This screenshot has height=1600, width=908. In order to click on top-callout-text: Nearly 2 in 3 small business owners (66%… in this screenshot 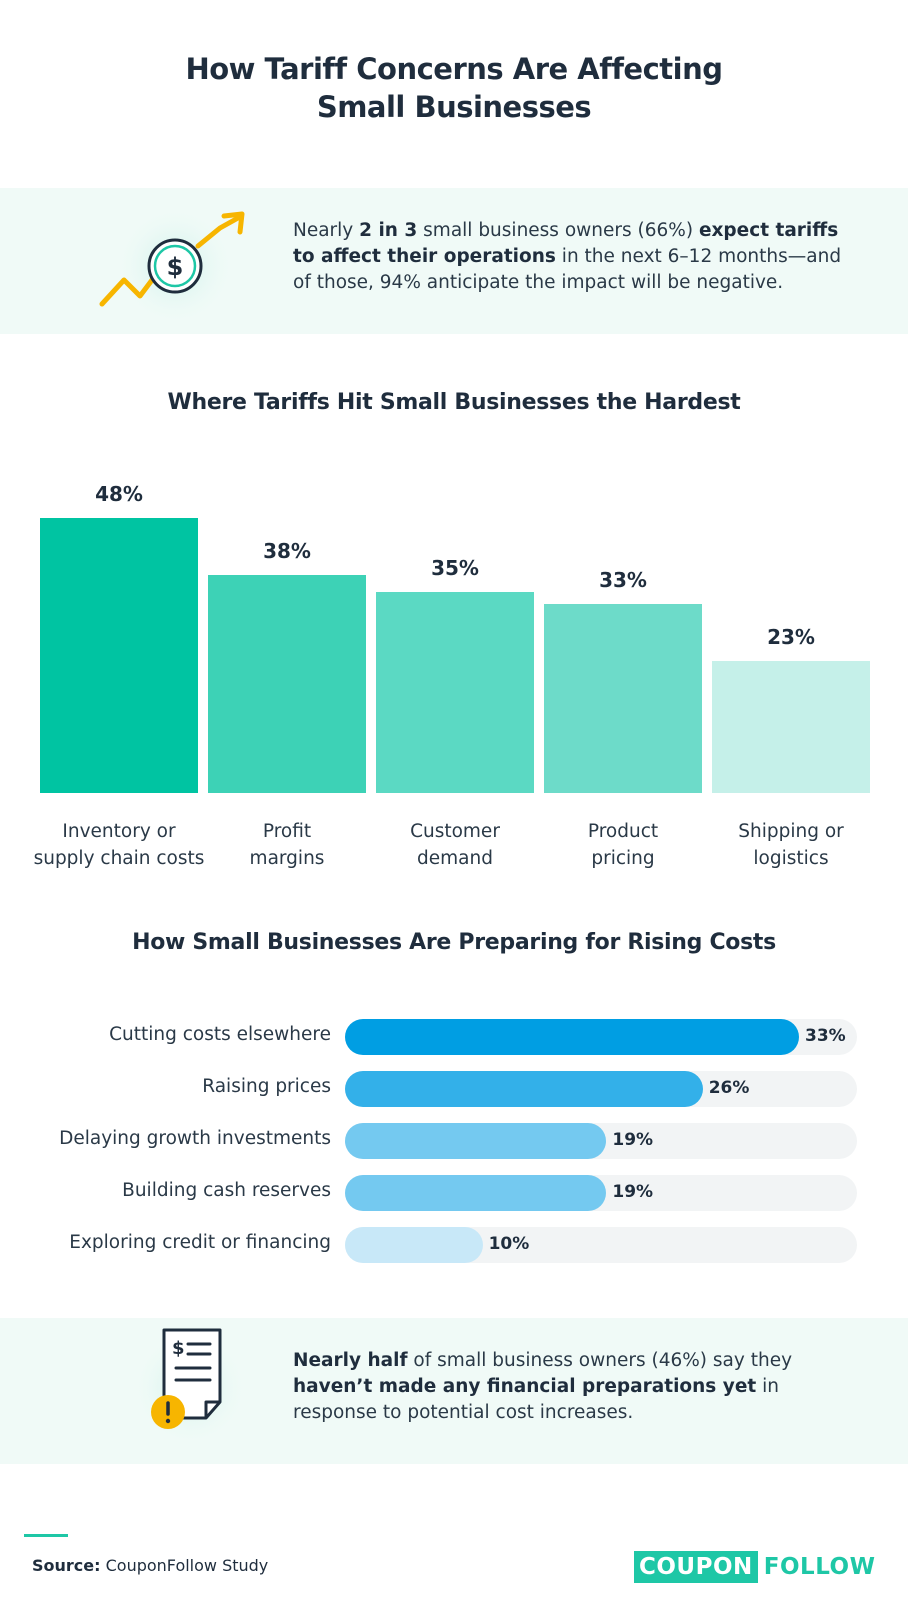, I will do `click(578, 257)`.